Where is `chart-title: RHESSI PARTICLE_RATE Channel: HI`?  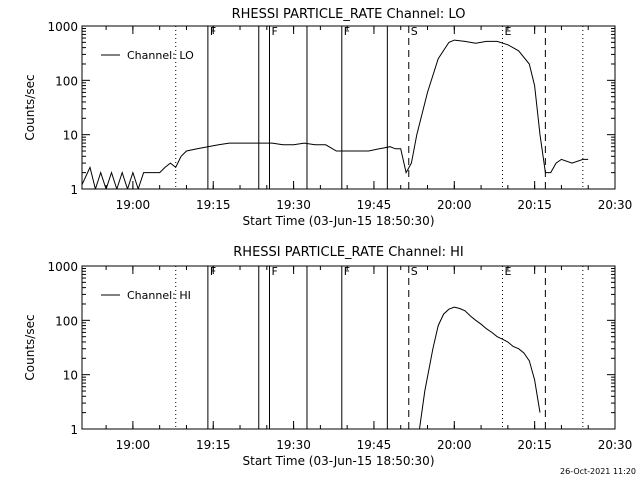
chart-title: RHESSI PARTICLE_RATE Channel: HI is located at coordinates (348, 252).